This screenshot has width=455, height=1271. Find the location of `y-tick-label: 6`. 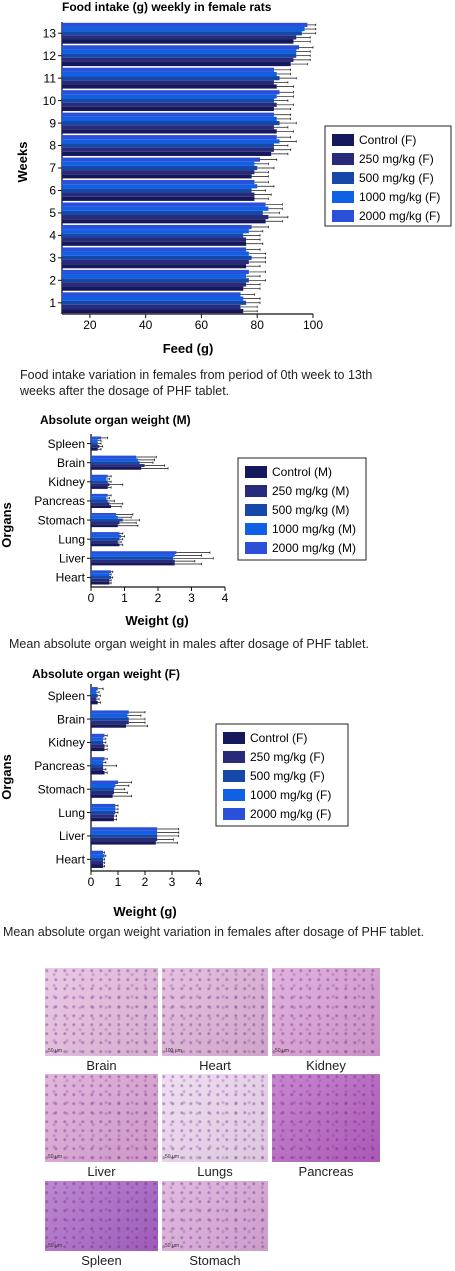

y-tick-label: 6 is located at coordinates (52, 191).